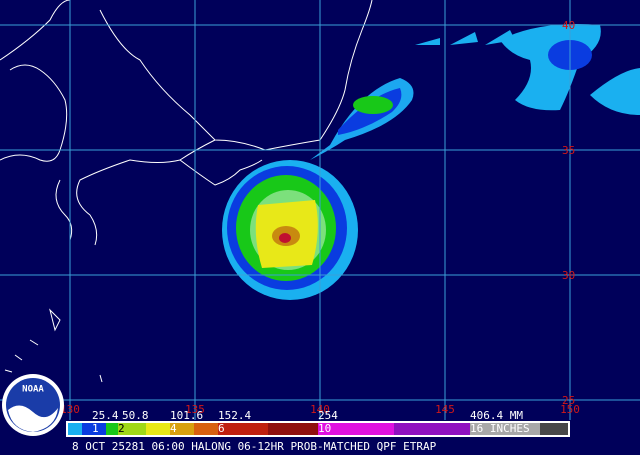  I want to click on lat-label: 25, so click(568, 400).